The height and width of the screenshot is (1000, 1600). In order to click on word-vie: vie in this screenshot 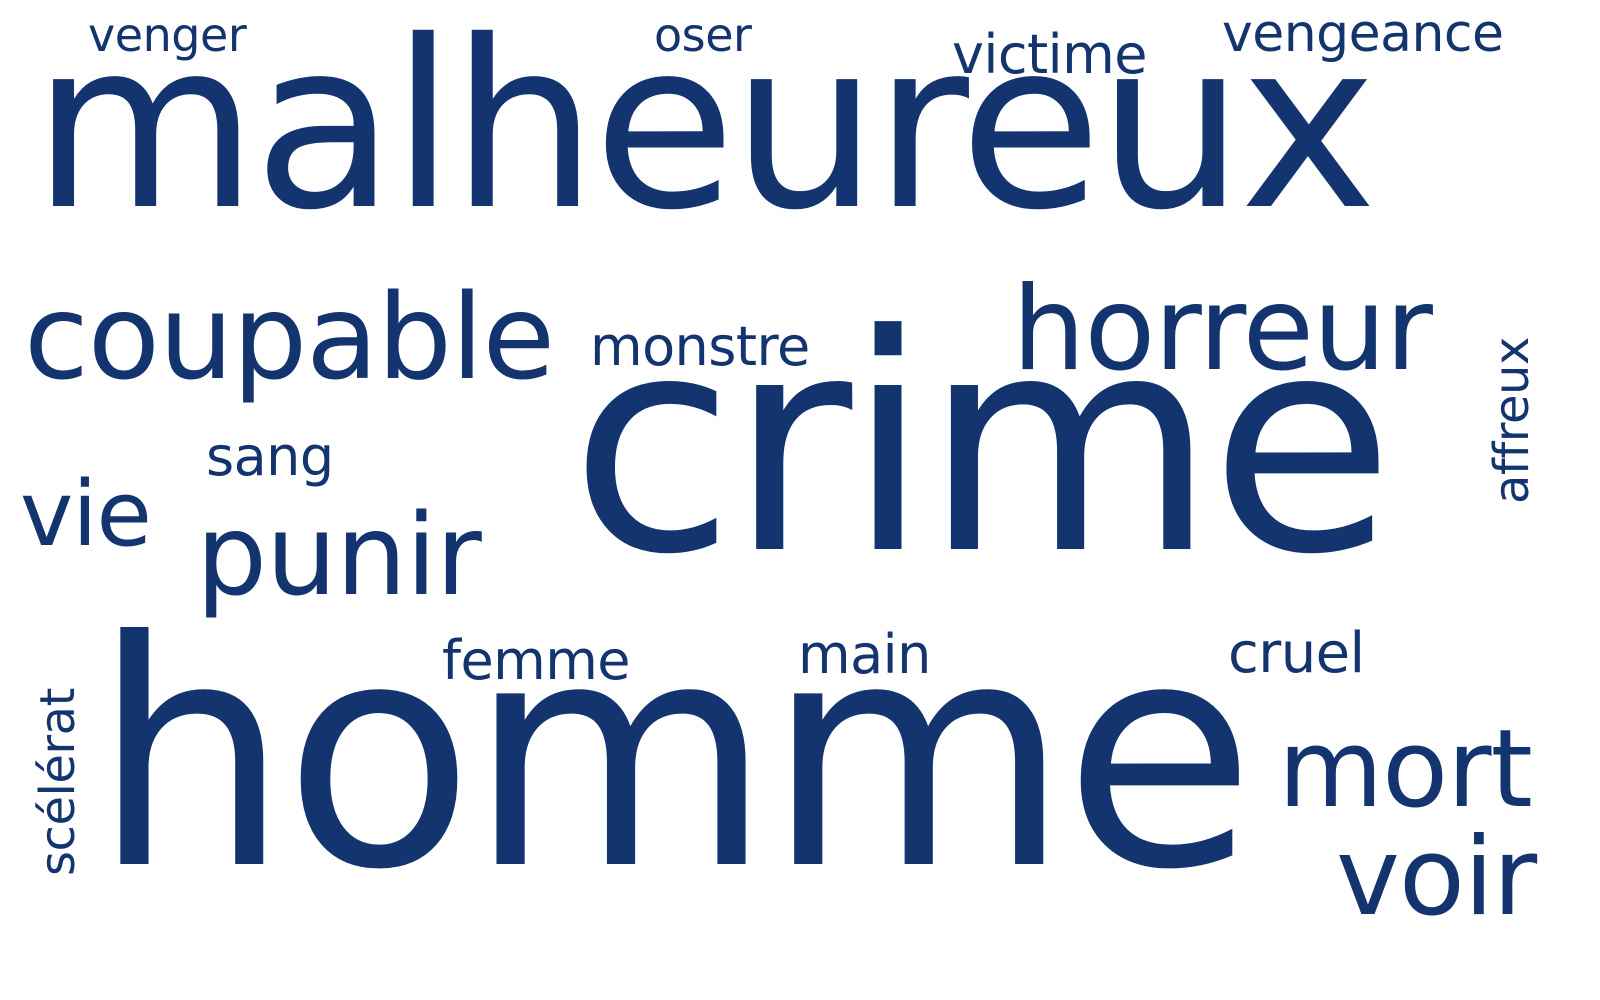, I will do `click(86, 514)`.